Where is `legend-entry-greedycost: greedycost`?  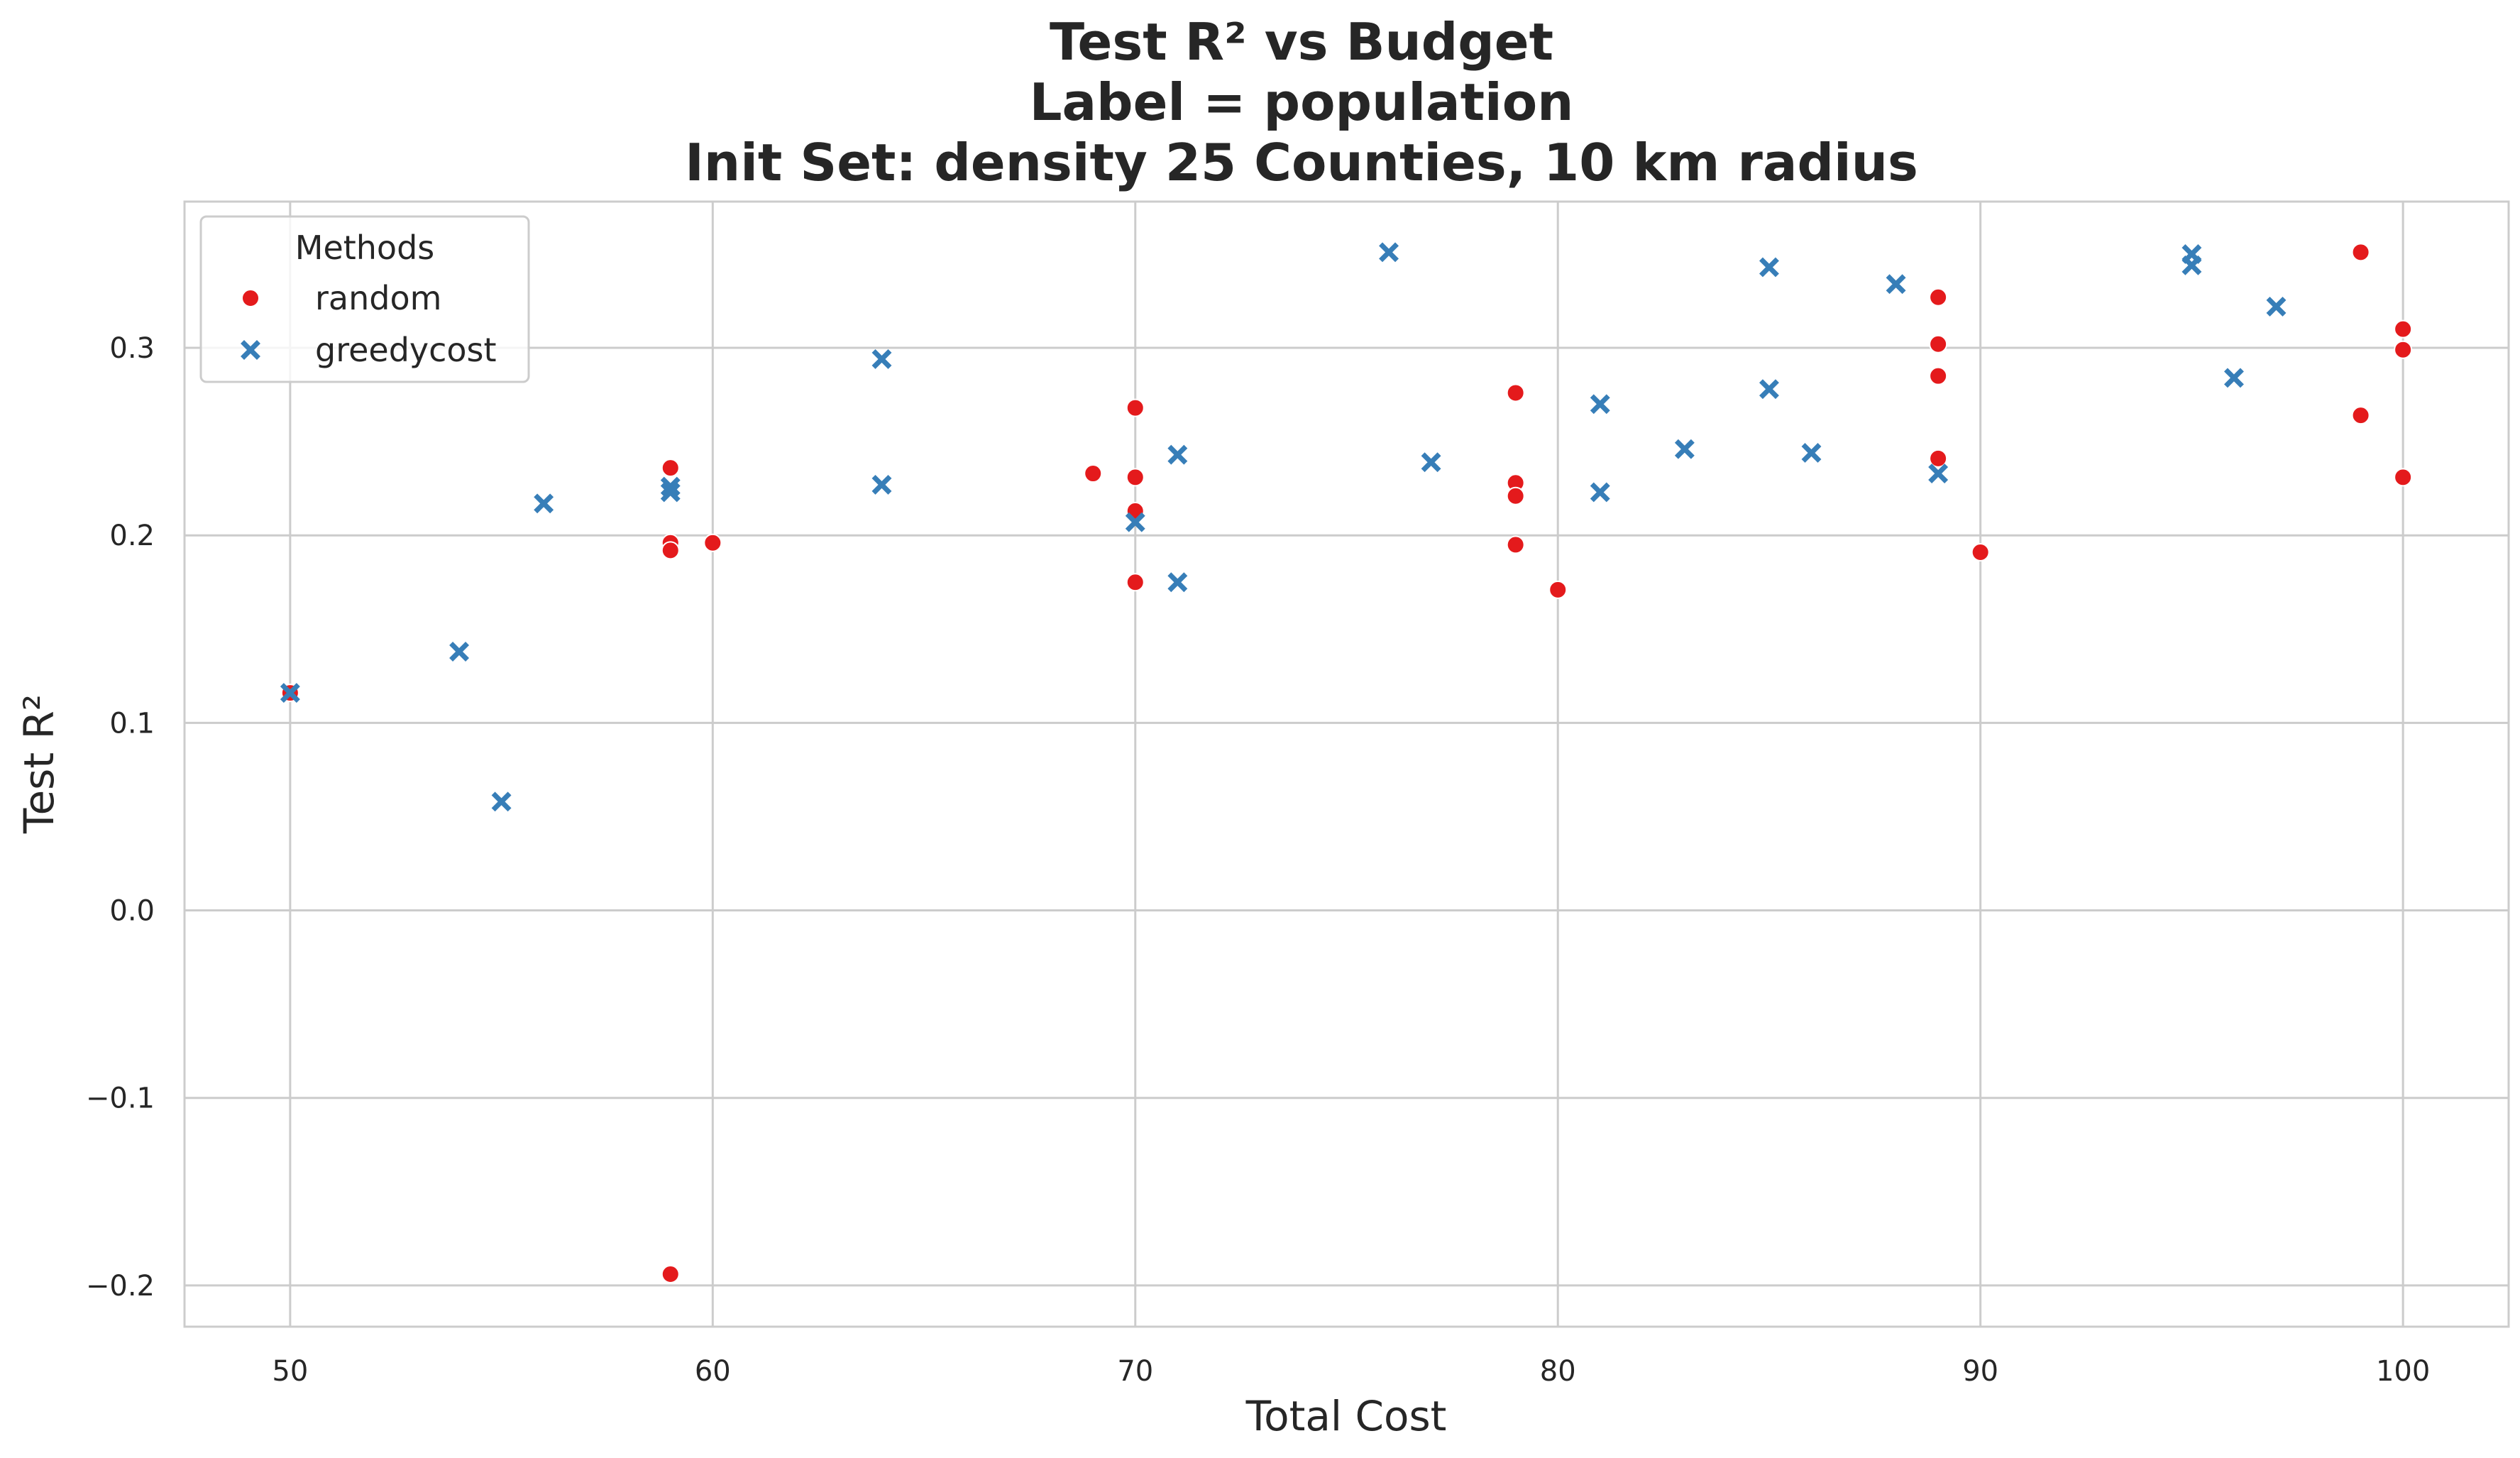
legend-entry-greedycost: greedycost is located at coordinates (369, 350).